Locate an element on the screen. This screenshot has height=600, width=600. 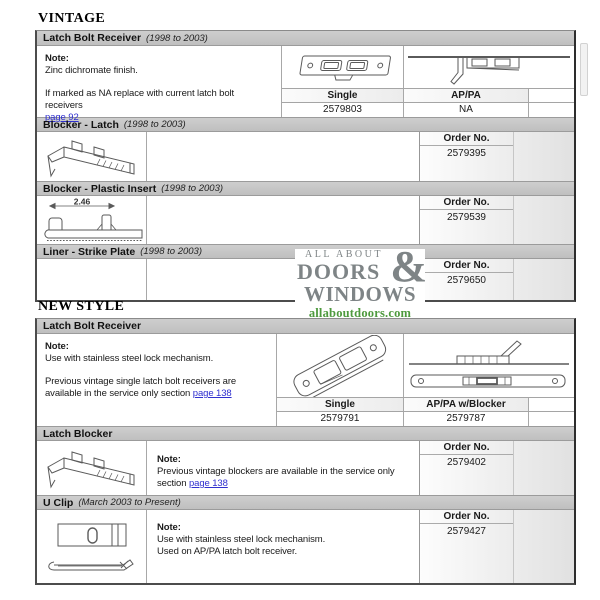
product-columns: Single AP/PA w/Blocker 2579791 2579787 is located at coordinates (425, 380).